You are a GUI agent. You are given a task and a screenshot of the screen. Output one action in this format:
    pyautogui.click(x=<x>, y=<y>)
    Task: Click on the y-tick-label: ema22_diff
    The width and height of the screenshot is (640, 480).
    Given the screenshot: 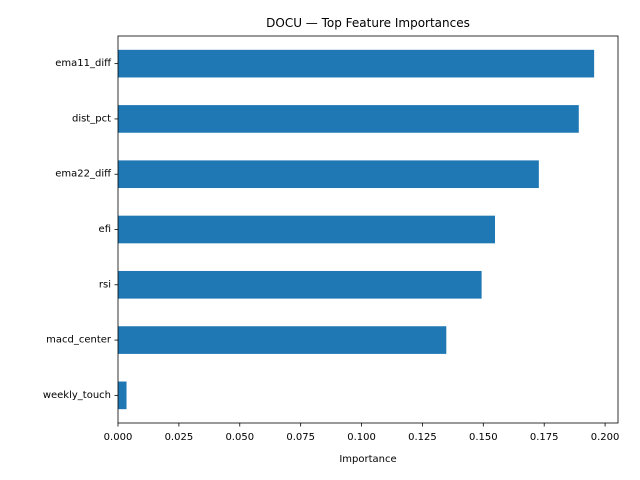 What is the action you would take?
    pyautogui.click(x=83, y=174)
    